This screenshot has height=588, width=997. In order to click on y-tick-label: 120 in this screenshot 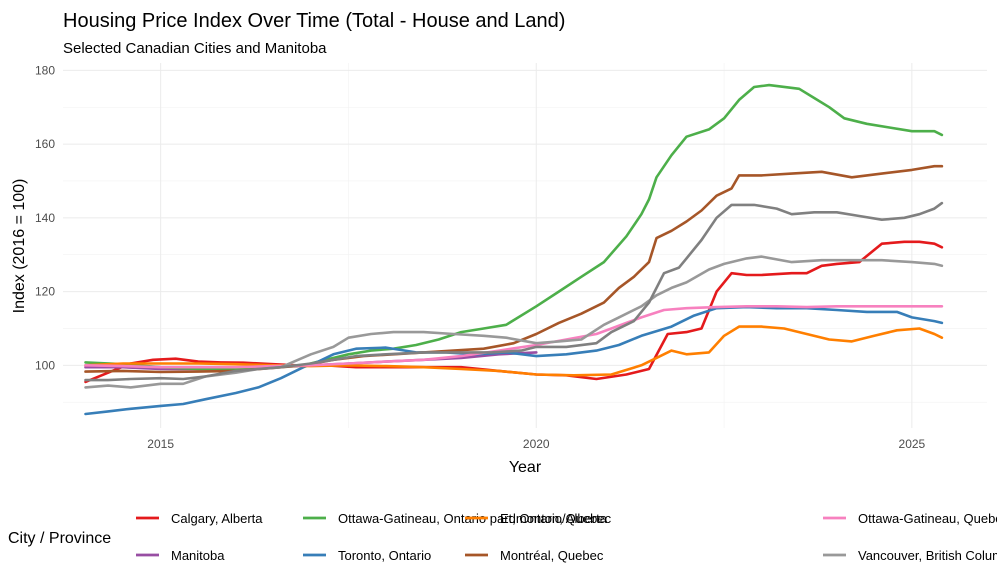, I will do `click(45, 292)`.